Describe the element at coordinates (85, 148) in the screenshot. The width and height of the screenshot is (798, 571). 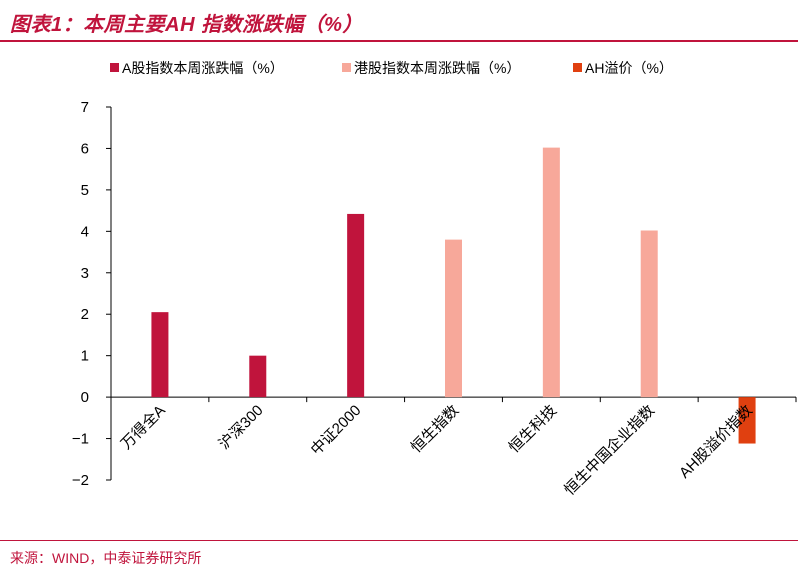
I see `y-tick-label: 6` at that location.